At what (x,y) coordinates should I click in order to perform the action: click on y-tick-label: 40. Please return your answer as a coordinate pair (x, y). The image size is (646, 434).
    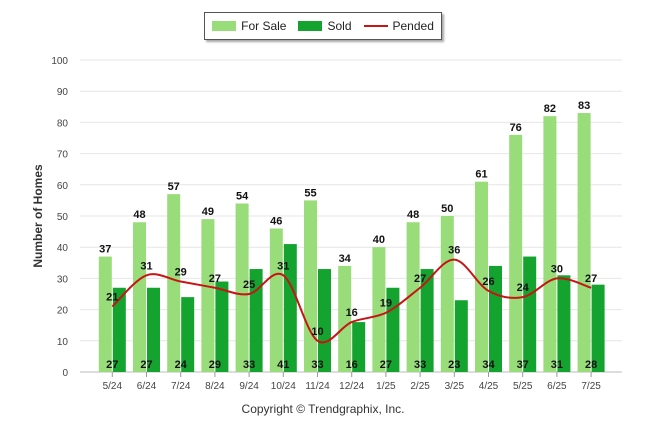
    Looking at the image, I should click on (63, 248).